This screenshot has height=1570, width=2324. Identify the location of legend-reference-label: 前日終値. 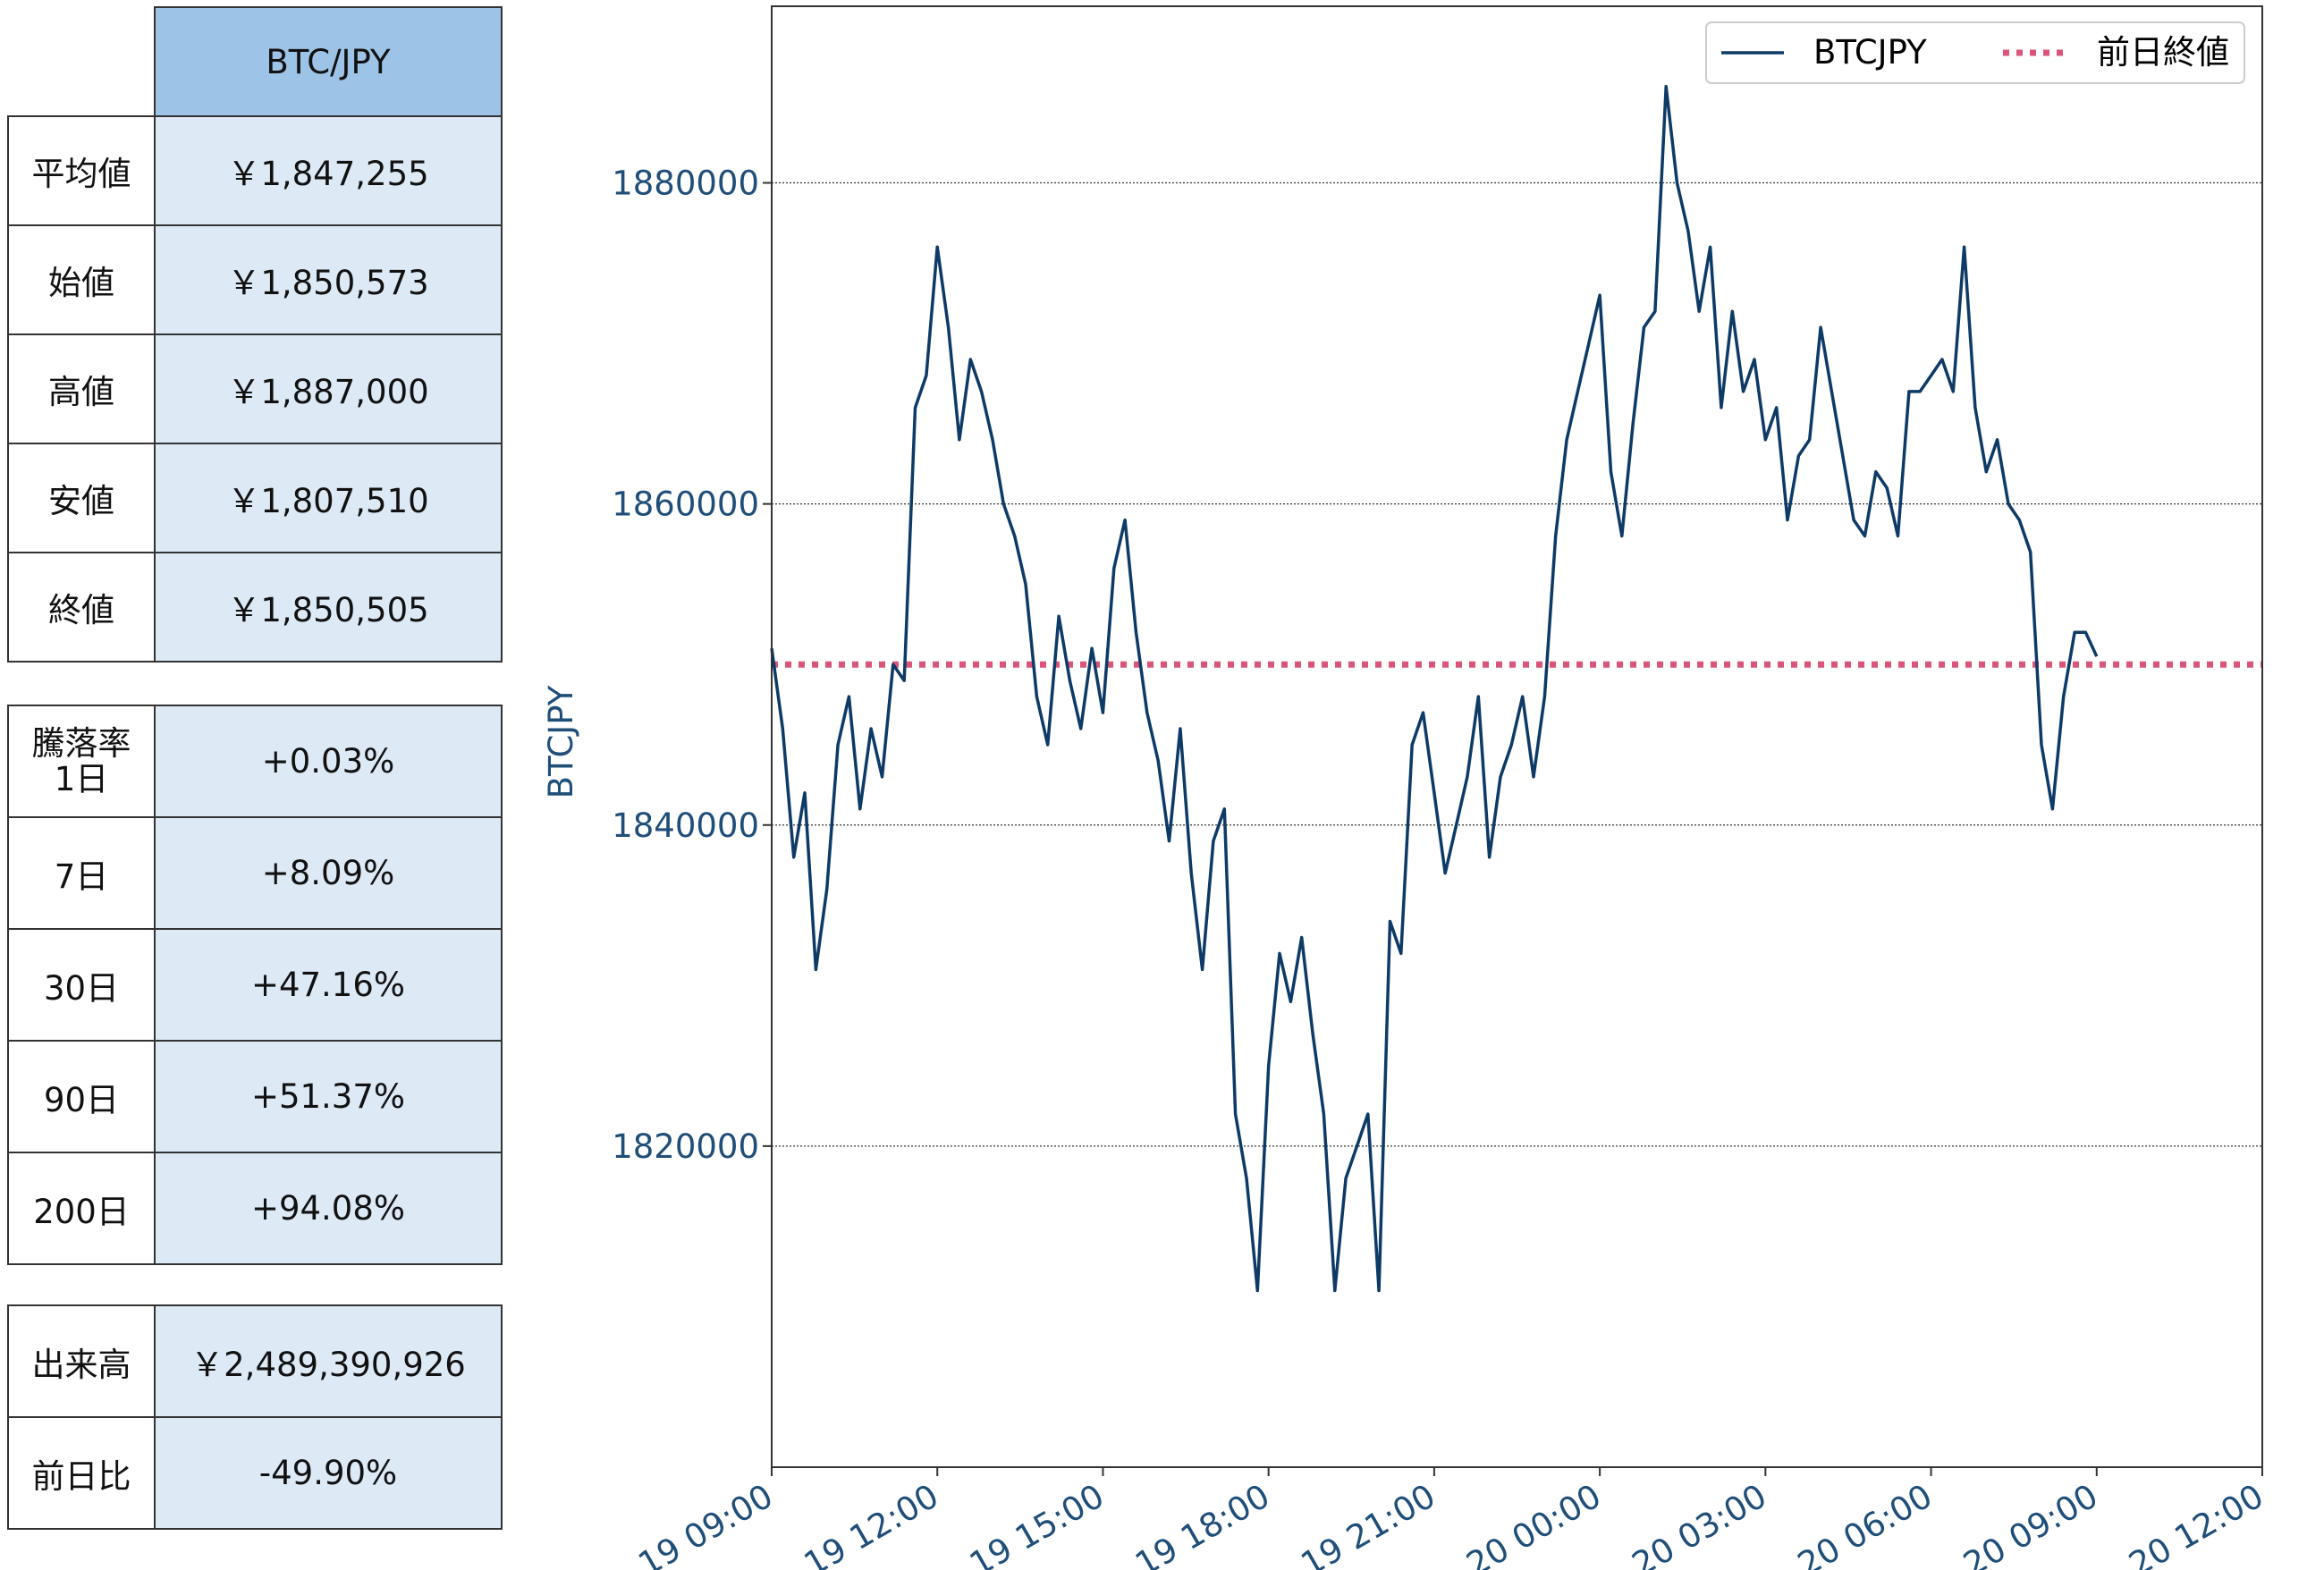
(2163, 53).